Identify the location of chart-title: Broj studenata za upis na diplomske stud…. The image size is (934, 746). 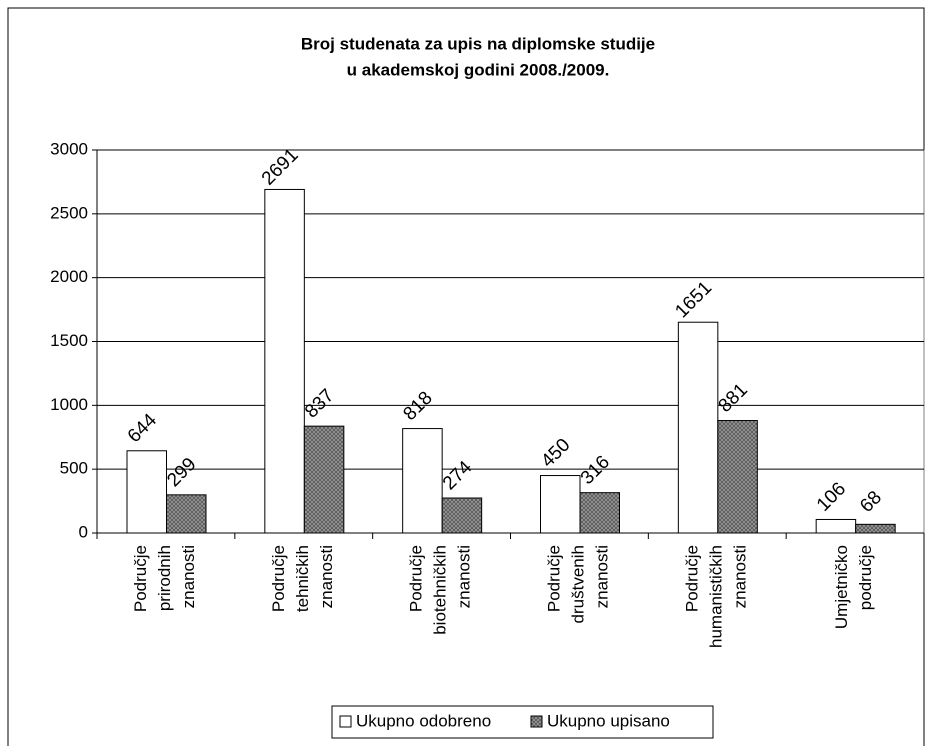
(478, 43).